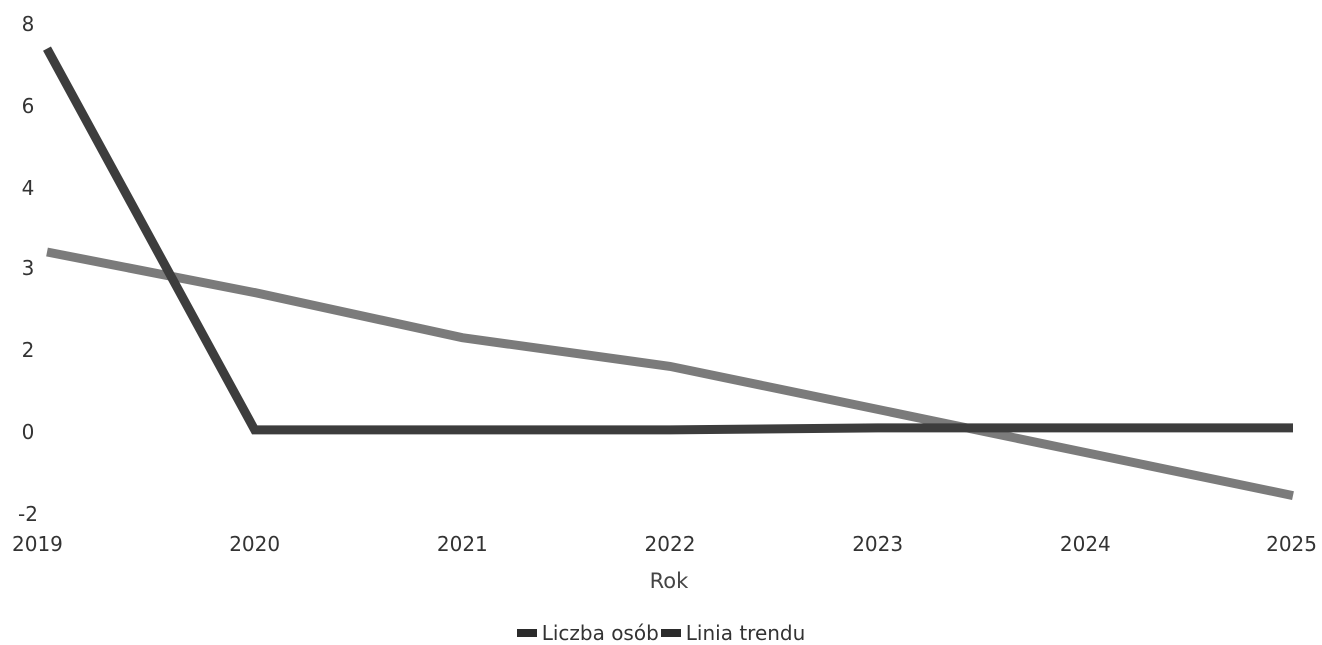  I want to click on x-tick-label: 2019, so click(37, 544).